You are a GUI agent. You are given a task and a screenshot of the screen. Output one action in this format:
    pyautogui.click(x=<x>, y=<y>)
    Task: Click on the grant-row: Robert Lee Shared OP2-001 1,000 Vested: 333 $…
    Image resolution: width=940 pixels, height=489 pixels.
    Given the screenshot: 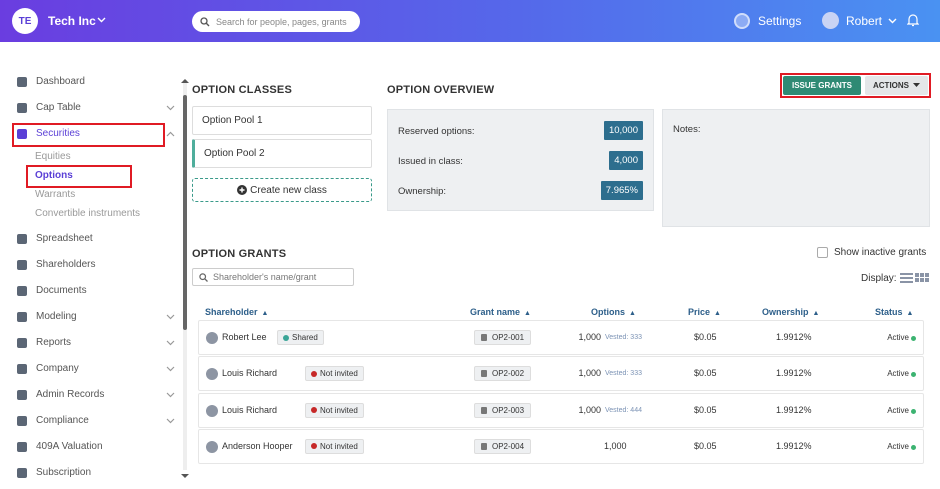 What is the action you would take?
    pyautogui.click(x=561, y=337)
    